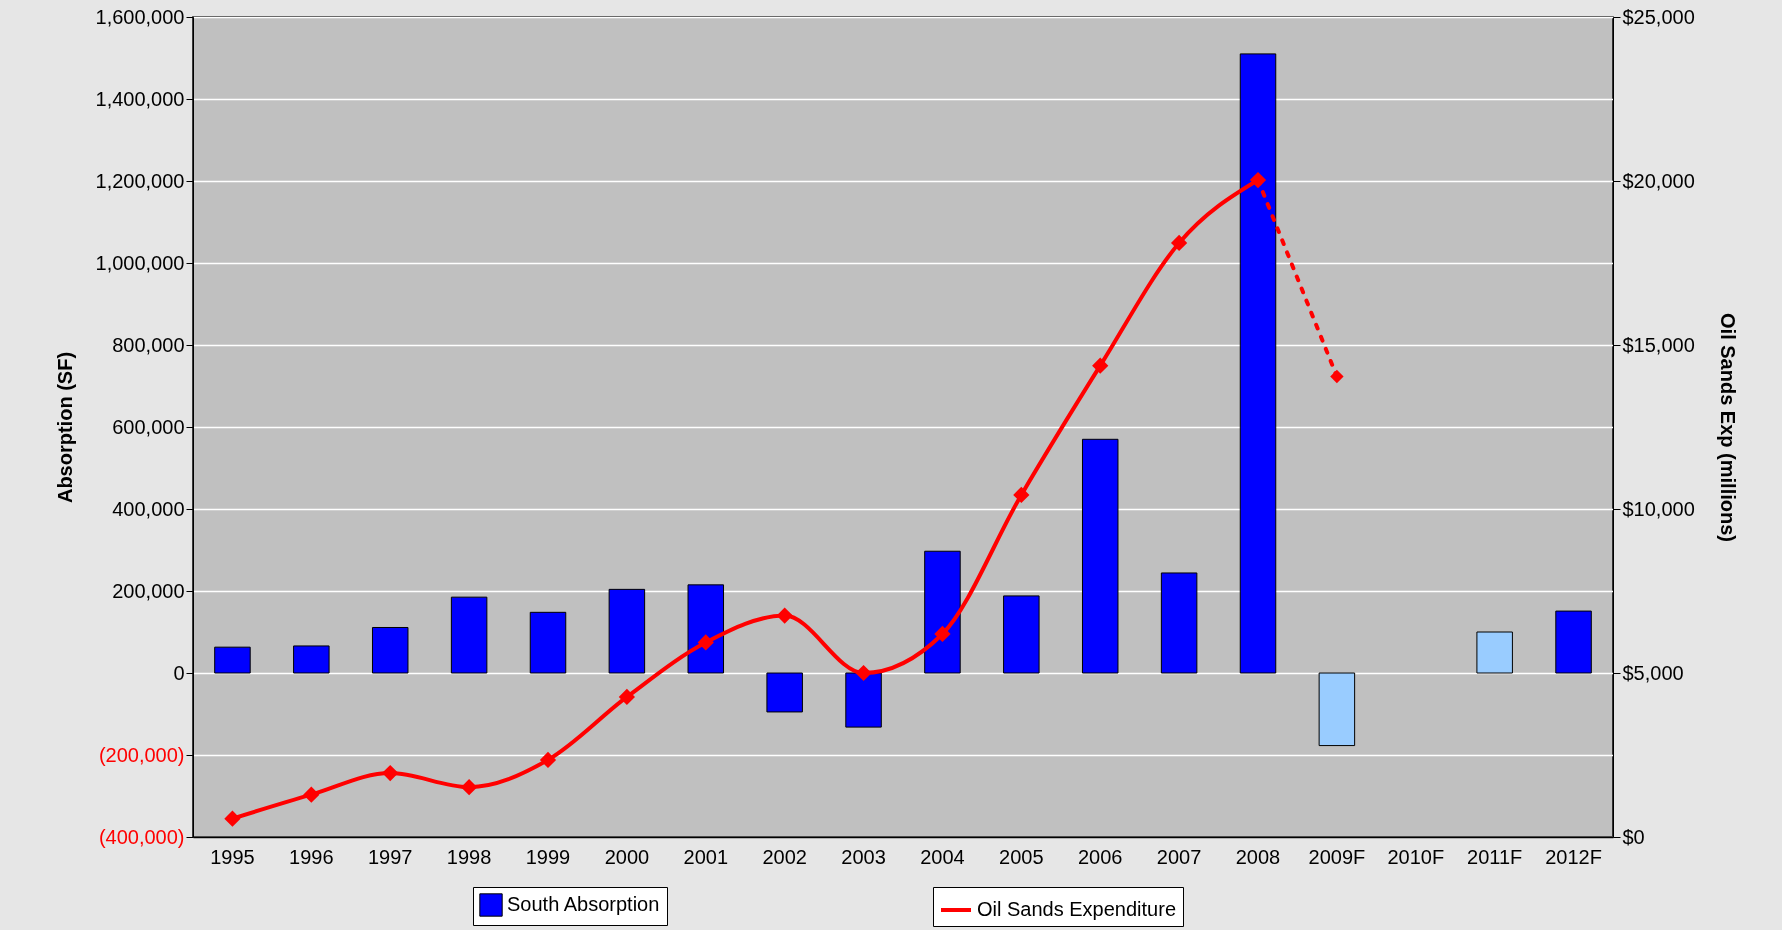 The width and height of the screenshot is (1782, 930). I want to click on y-axis-title: Absorption (SF), so click(64, 427).